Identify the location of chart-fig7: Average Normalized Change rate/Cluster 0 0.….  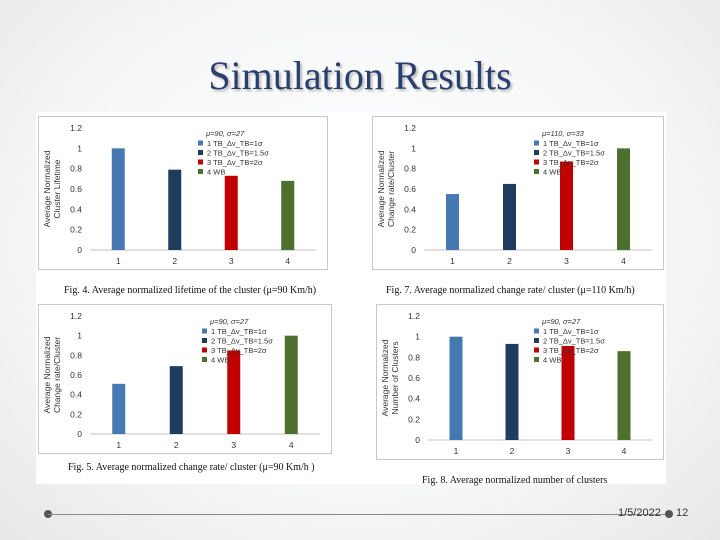
(518, 193).